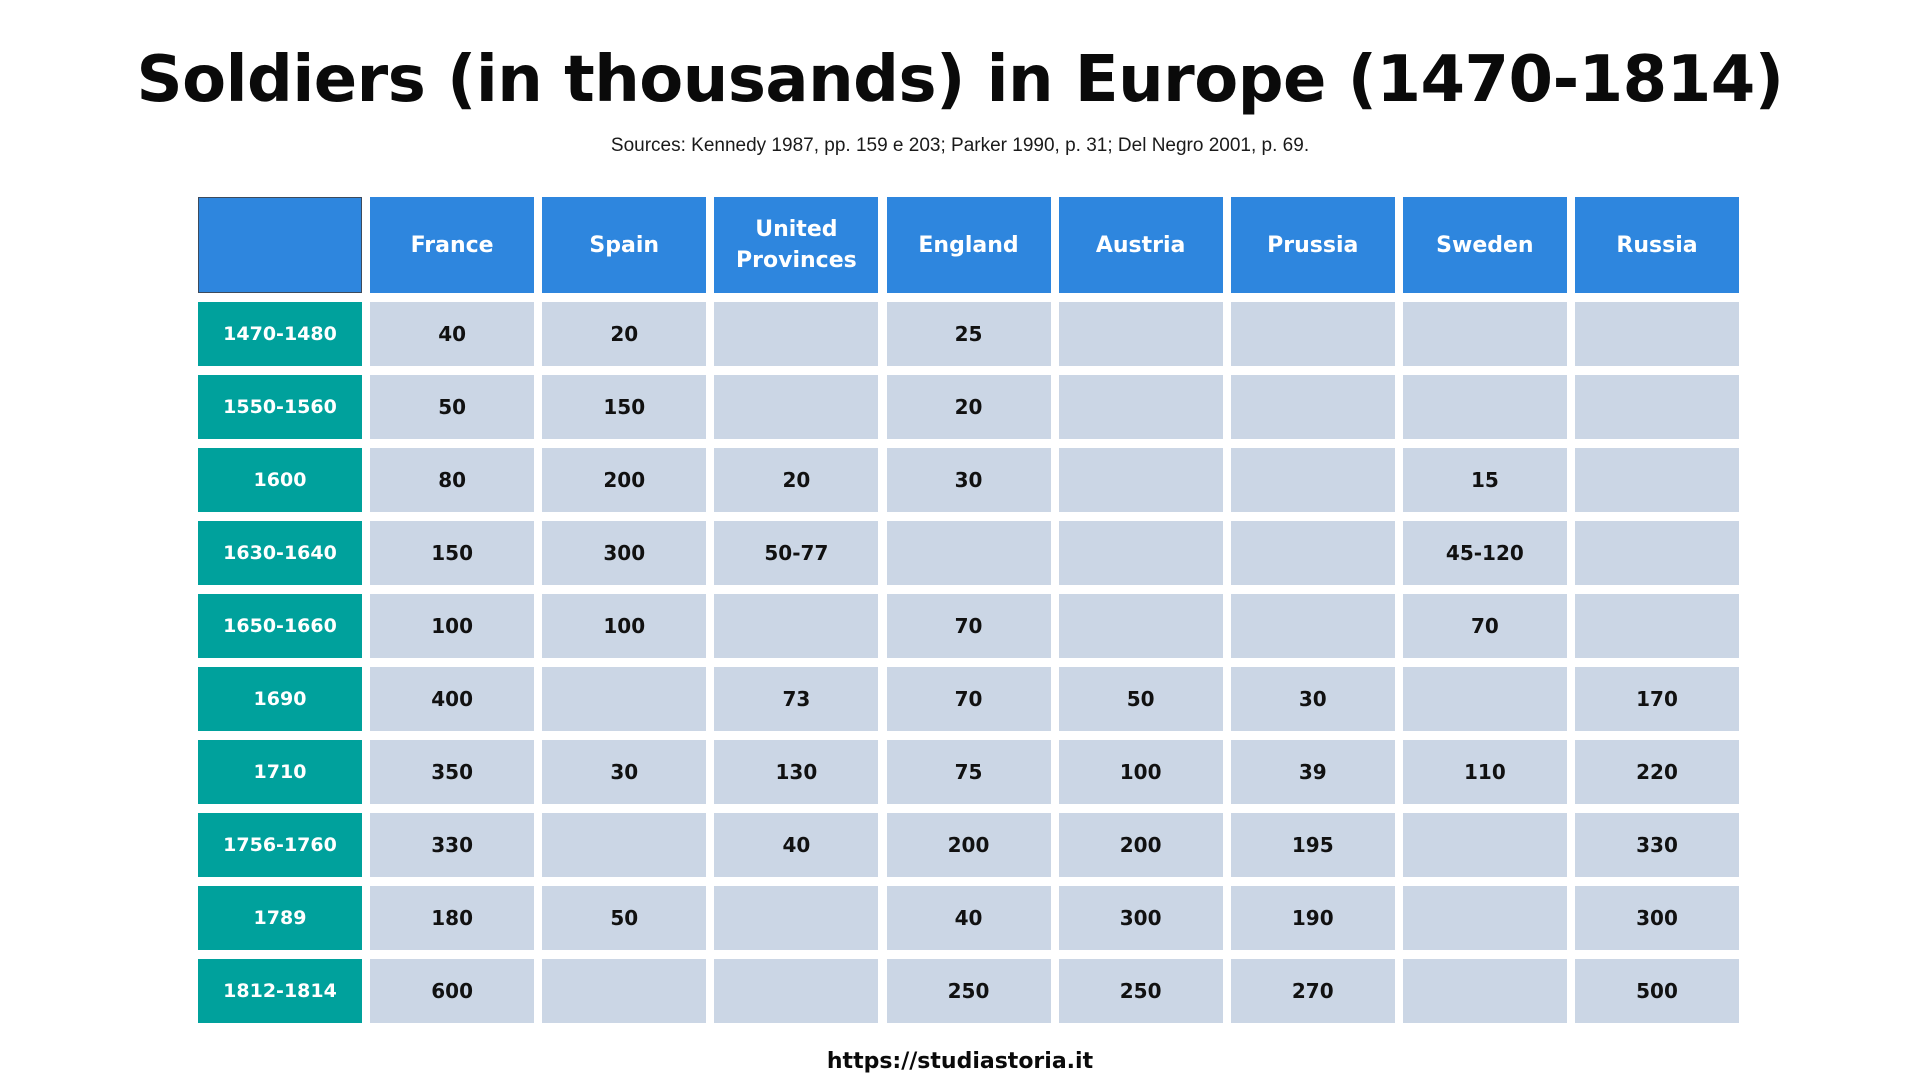 This screenshot has height=1080, width=1920. I want to click on column-header: United Provinces, so click(796, 245).